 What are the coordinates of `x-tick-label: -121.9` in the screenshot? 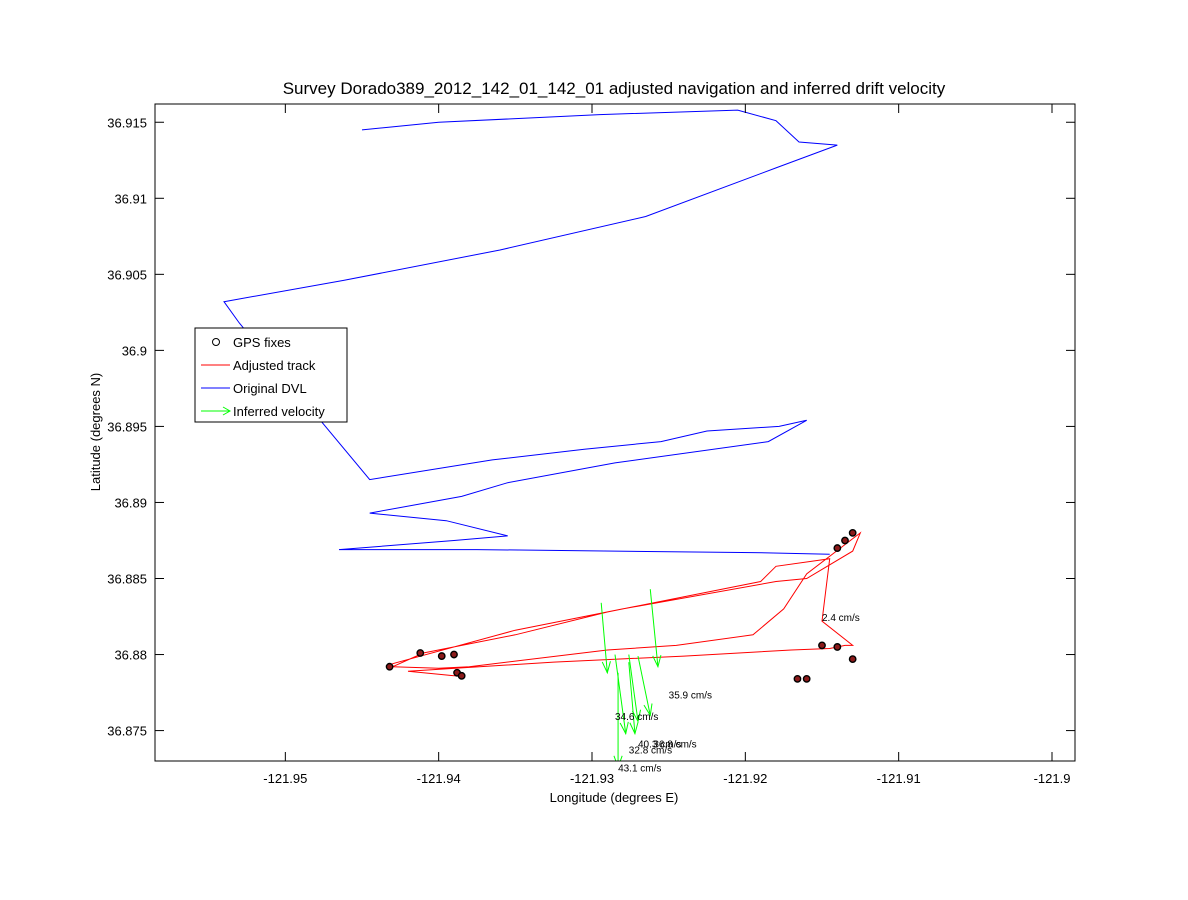 It's located at (1052, 778).